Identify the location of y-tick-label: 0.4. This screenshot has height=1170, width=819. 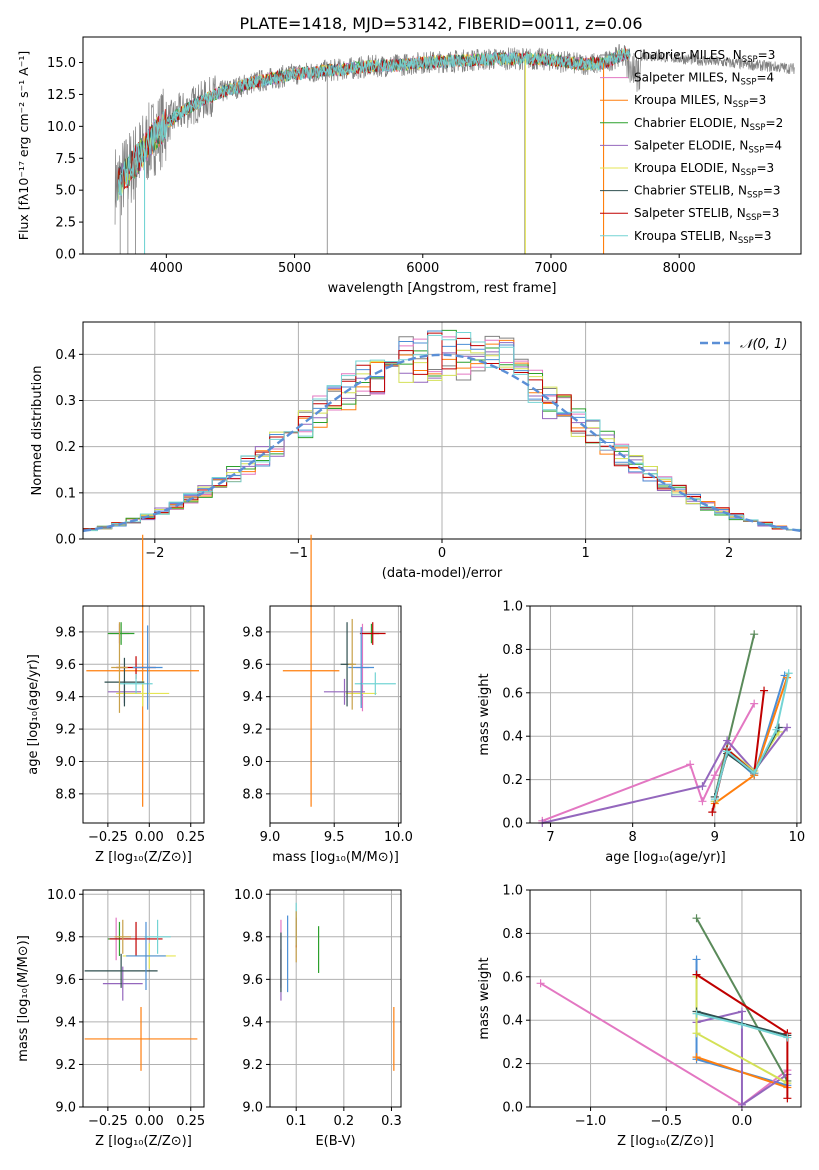
(512, 737).